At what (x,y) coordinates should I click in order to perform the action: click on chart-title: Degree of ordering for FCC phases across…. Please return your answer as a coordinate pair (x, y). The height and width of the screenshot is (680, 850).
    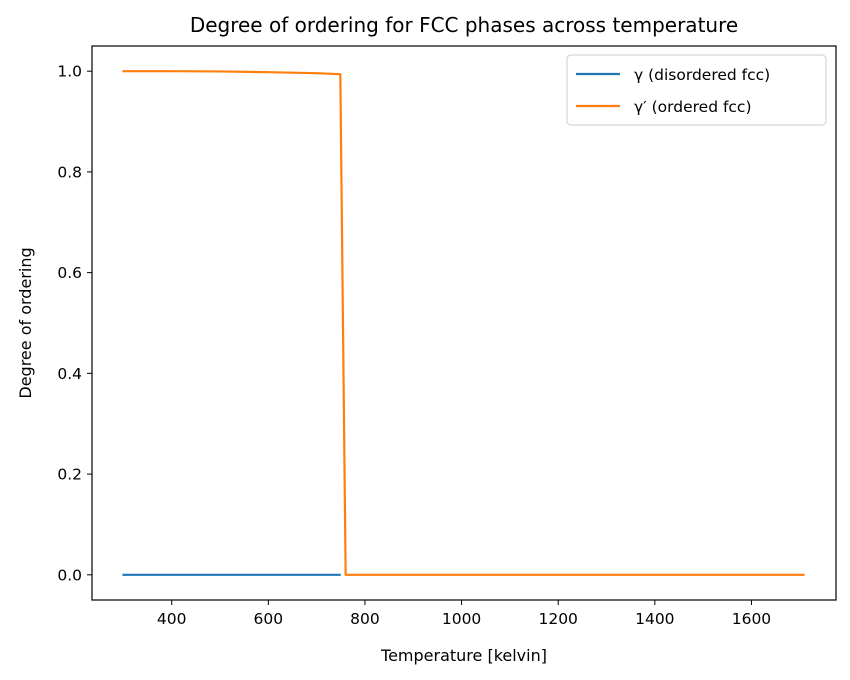
    Looking at the image, I should click on (464, 25).